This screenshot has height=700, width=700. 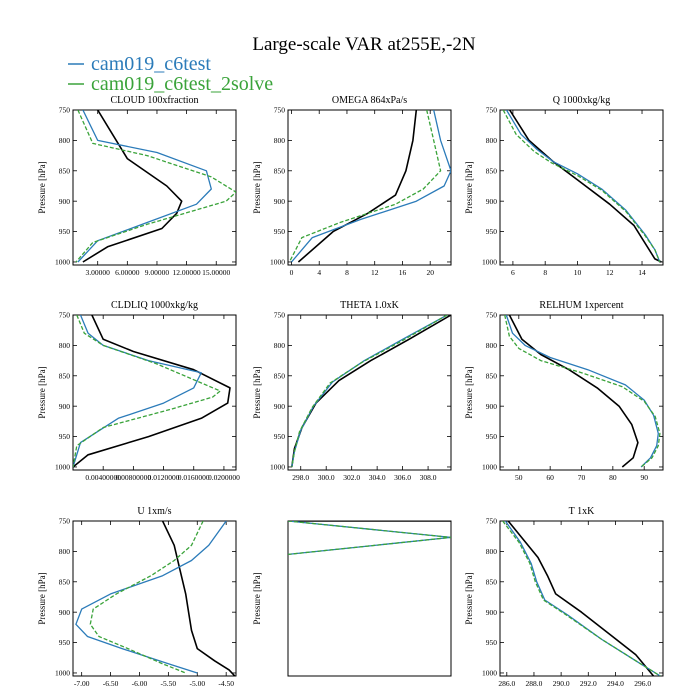 I want to click on x-tick-label: -5.50, so click(x=169, y=683).